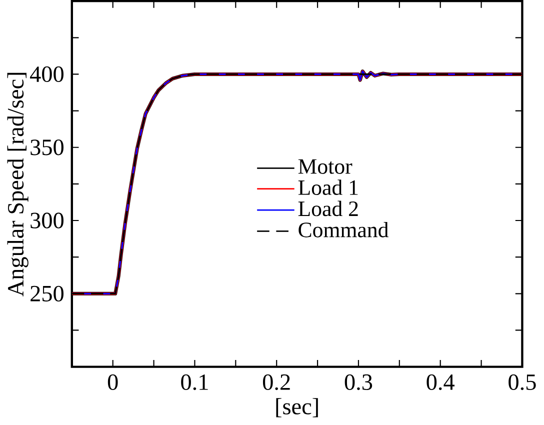 The width and height of the screenshot is (544, 425). What do you see at coordinates (47, 220) in the screenshot?
I see `y-tick-label: 300` at bounding box center [47, 220].